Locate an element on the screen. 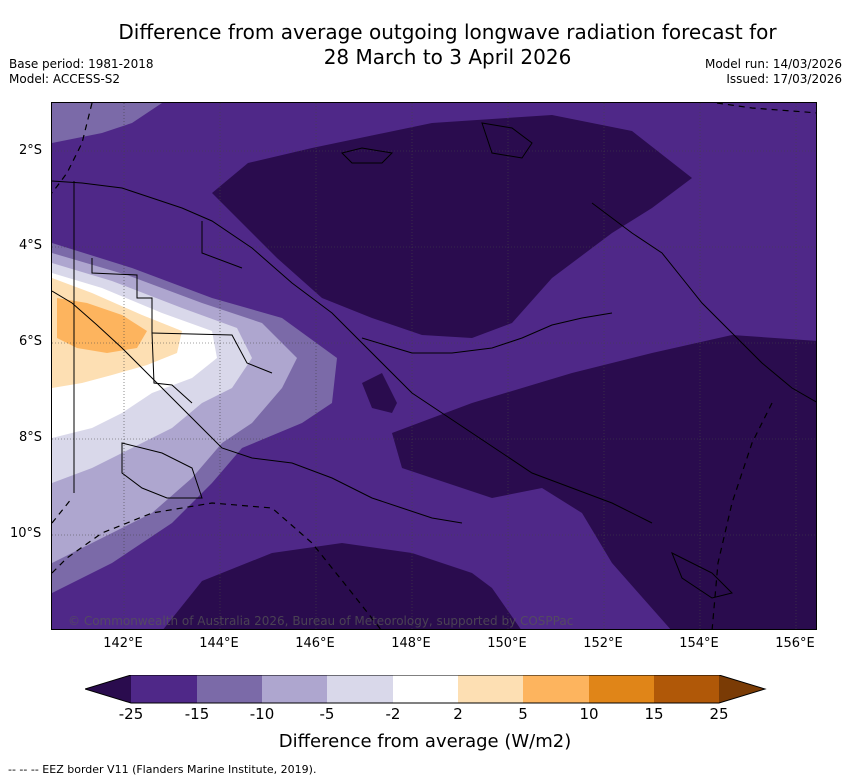 Image resolution: width=850 pixels, height=781 pixels. lat-label-4s: 4°S is located at coordinates (31, 245).